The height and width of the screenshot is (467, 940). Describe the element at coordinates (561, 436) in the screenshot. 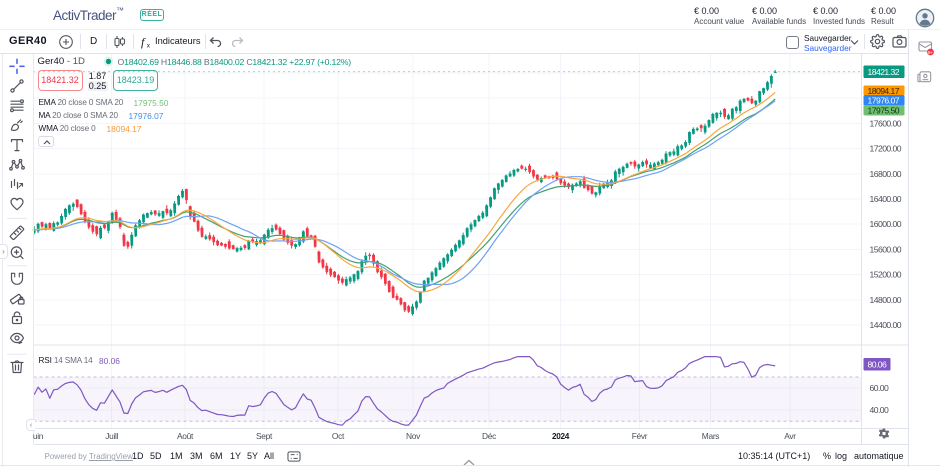

I see `svg-text: 2024` at that location.